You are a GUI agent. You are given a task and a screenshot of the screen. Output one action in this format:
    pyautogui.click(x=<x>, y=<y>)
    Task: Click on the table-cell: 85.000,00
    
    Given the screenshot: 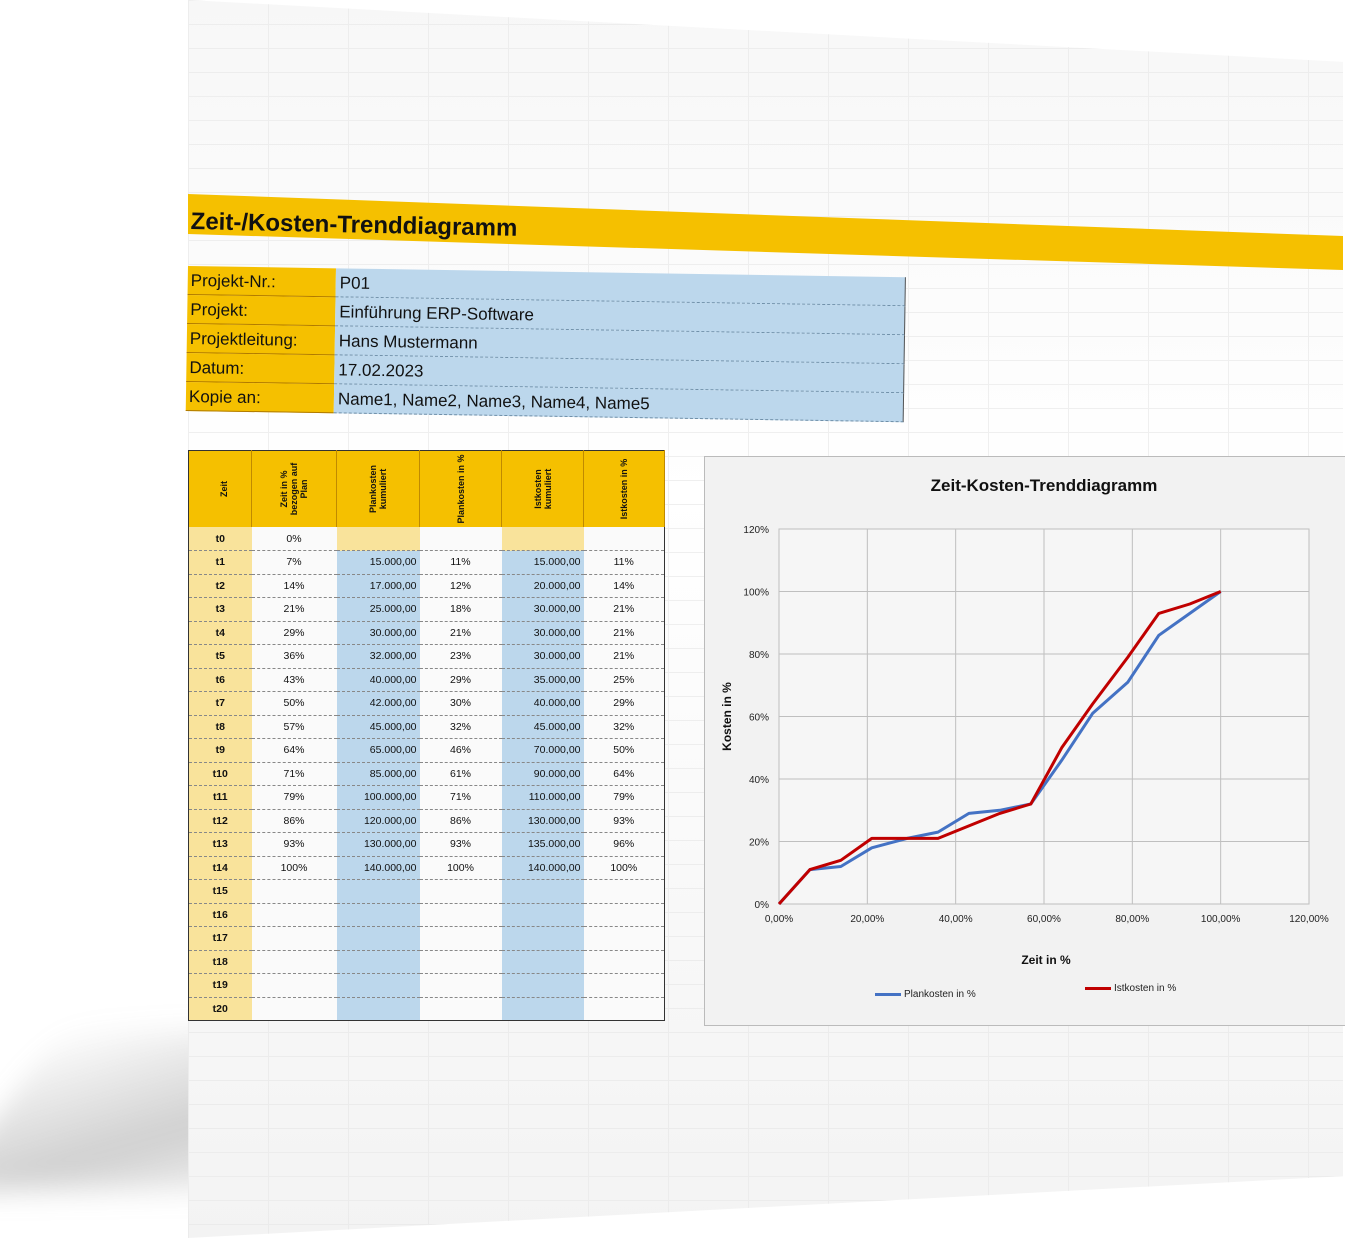 What is the action you would take?
    pyautogui.click(x=378, y=774)
    